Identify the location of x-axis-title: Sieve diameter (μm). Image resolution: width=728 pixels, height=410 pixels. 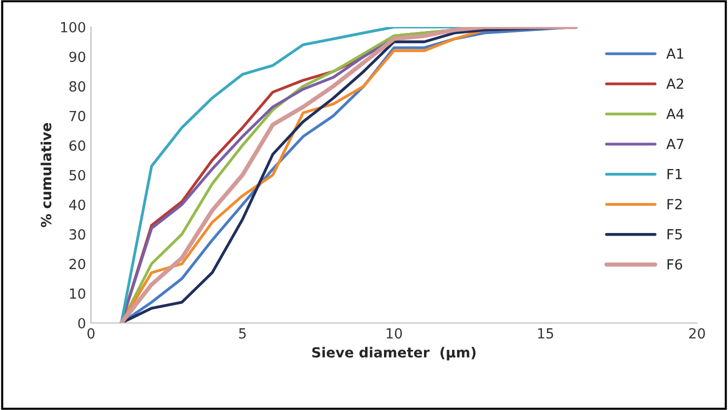
(394, 353).